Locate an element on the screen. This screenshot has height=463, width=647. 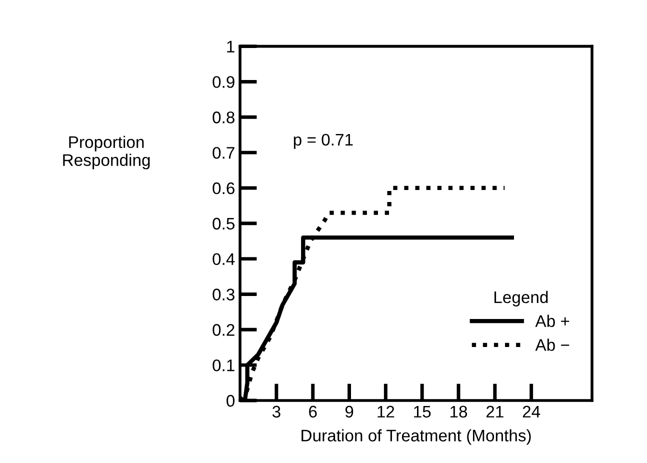
x-axis-title: Duration of Treatment (Months) is located at coordinates (416, 437).